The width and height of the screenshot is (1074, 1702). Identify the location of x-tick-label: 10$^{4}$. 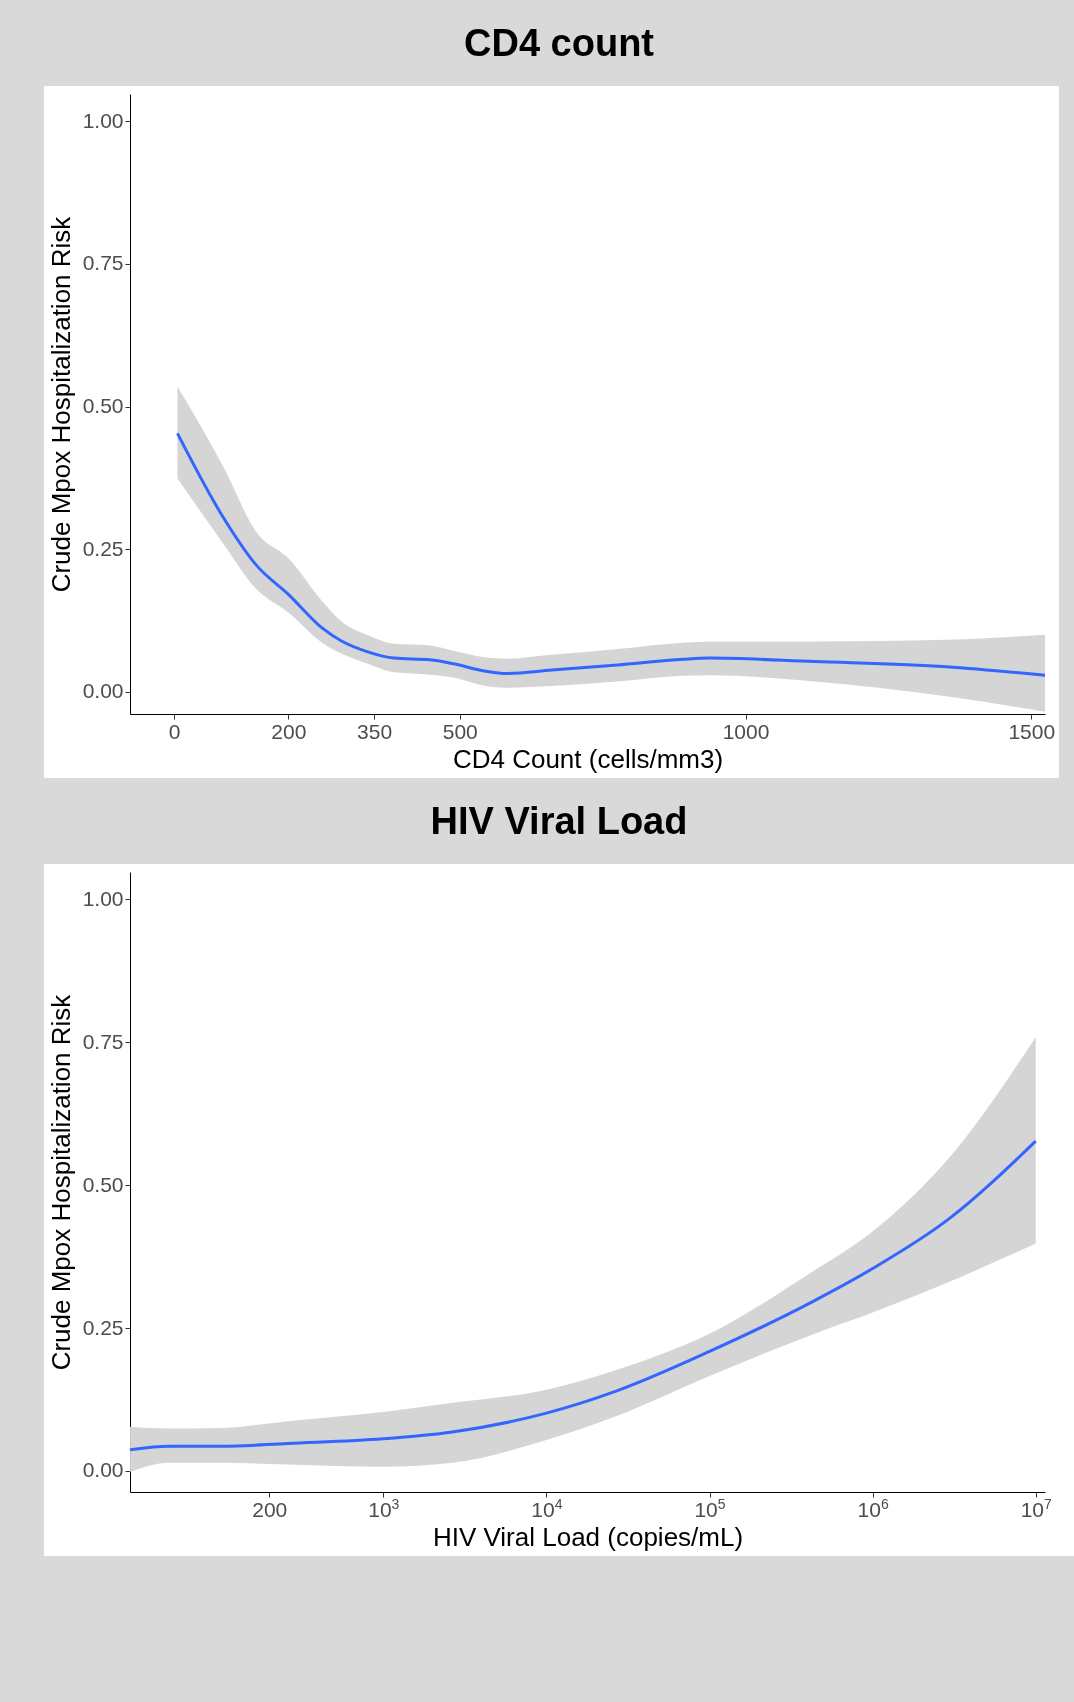
(547, 1508).